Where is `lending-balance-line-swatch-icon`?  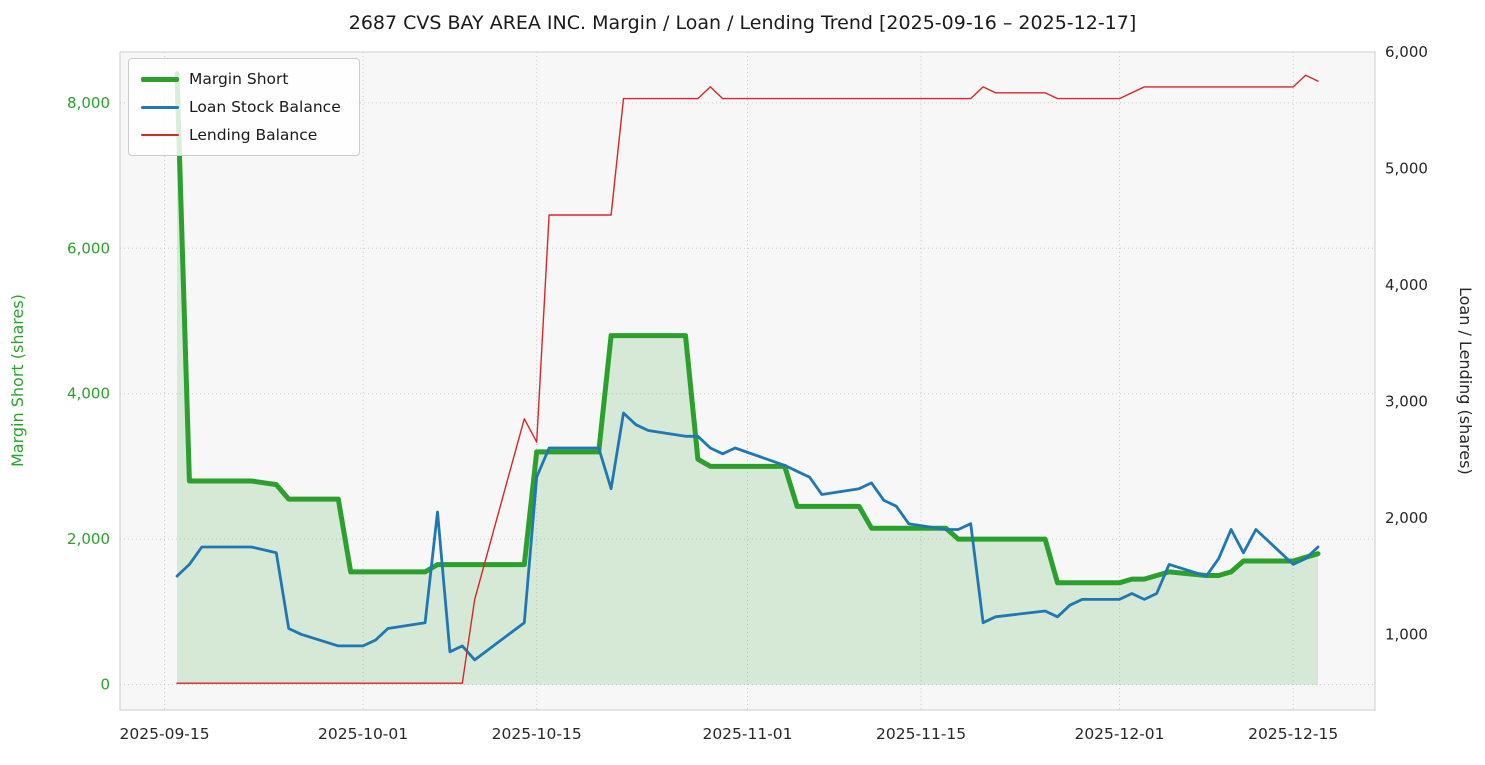
lending-balance-line-swatch-icon is located at coordinates (160, 135).